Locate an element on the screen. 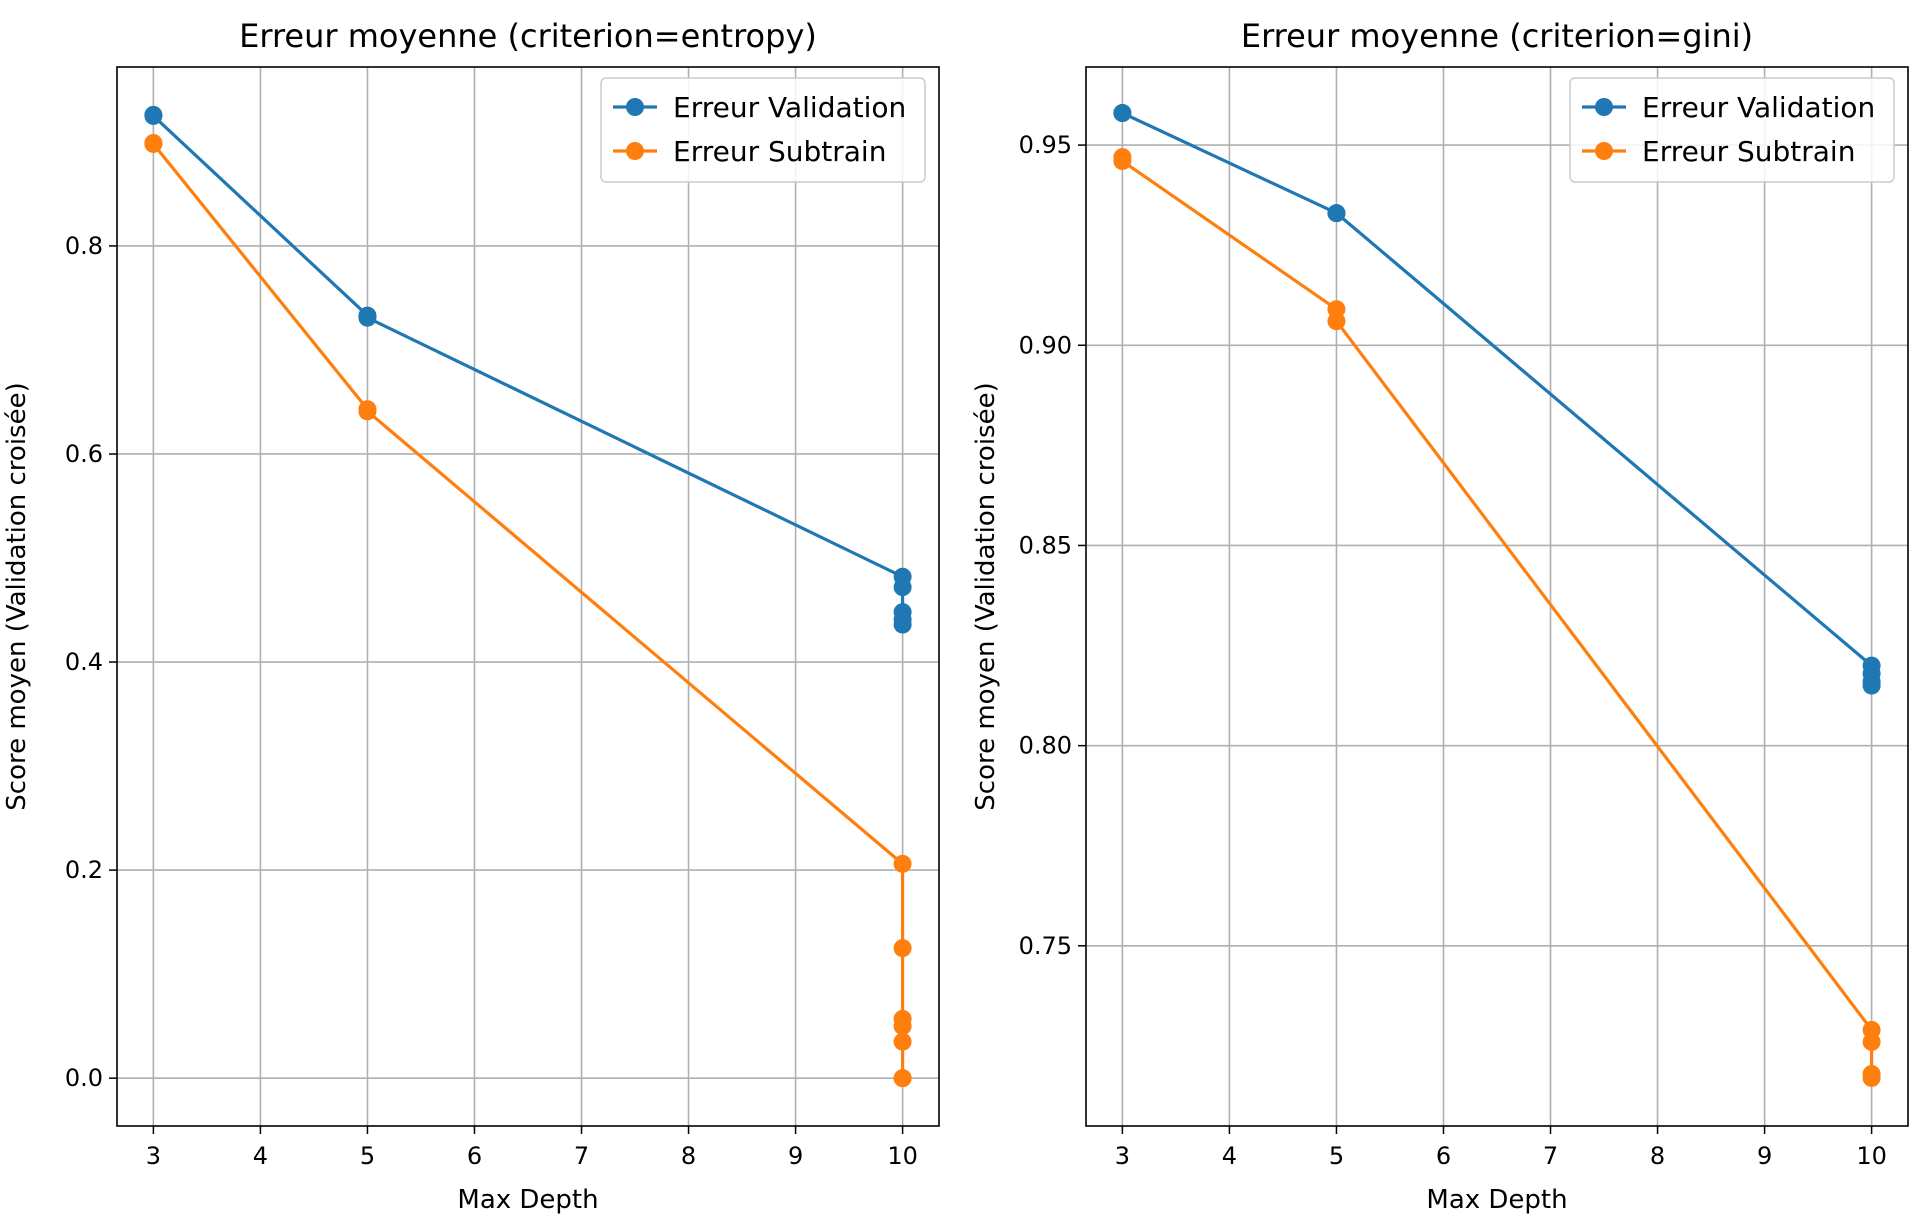 Image resolution: width=1920 pixels, height=1232 pixels. y-tick-label: 0.4 is located at coordinates (84, 662).